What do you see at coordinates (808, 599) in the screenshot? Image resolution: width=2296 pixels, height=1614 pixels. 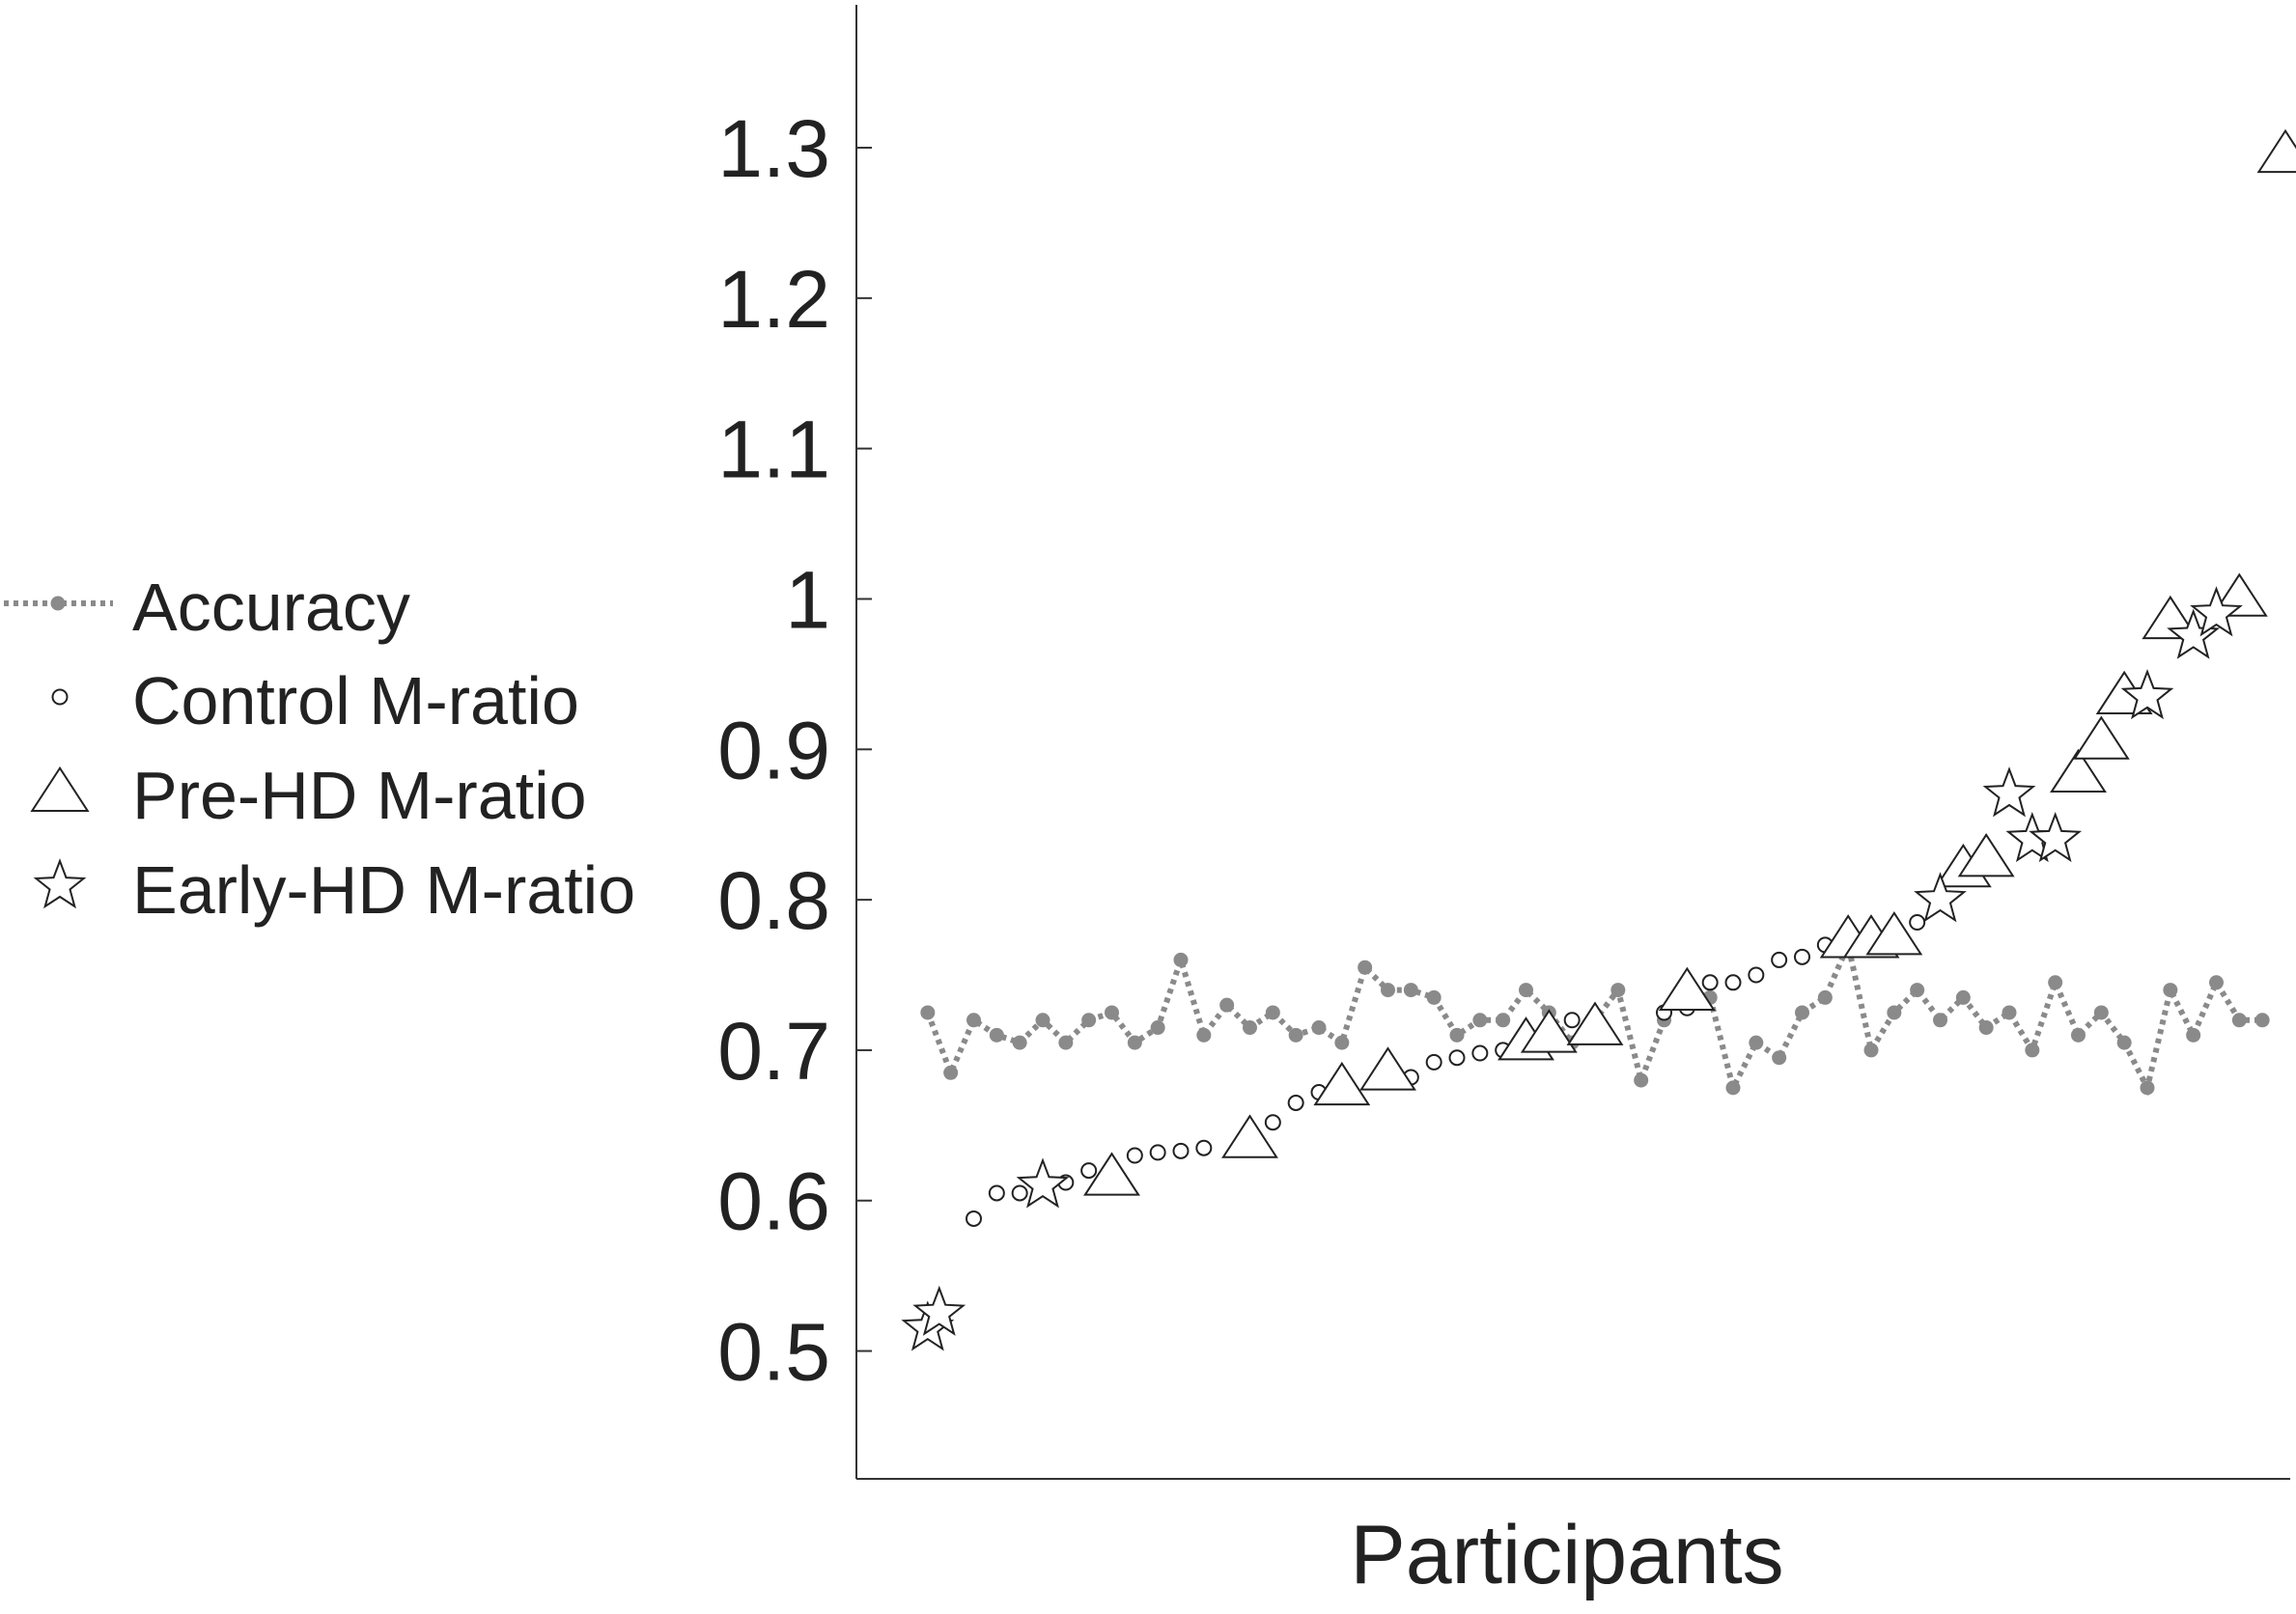 I see `y-tick-label: 1` at bounding box center [808, 599].